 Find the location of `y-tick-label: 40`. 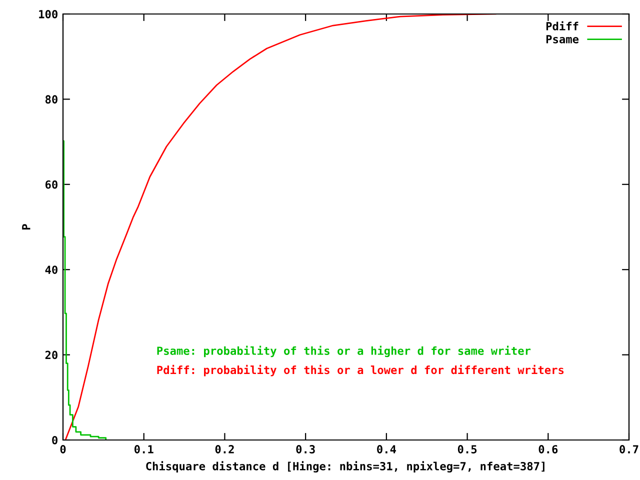

y-tick-label: 40 is located at coordinates (51, 270).